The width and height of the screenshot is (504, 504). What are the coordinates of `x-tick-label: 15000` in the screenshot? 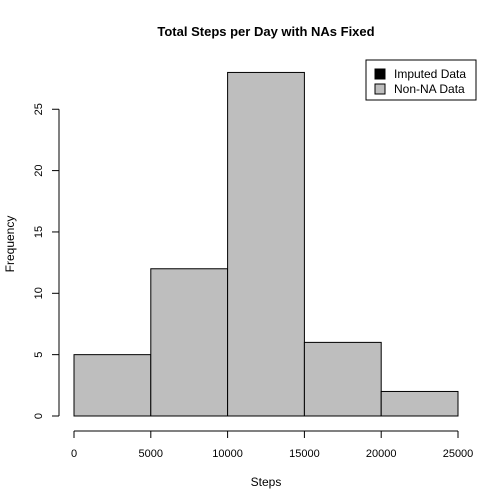 It's located at (304, 454).